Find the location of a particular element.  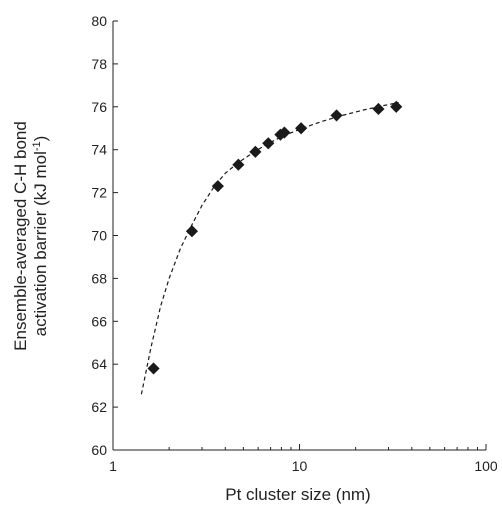

x-tick-label: 1 is located at coordinates (113, 466).